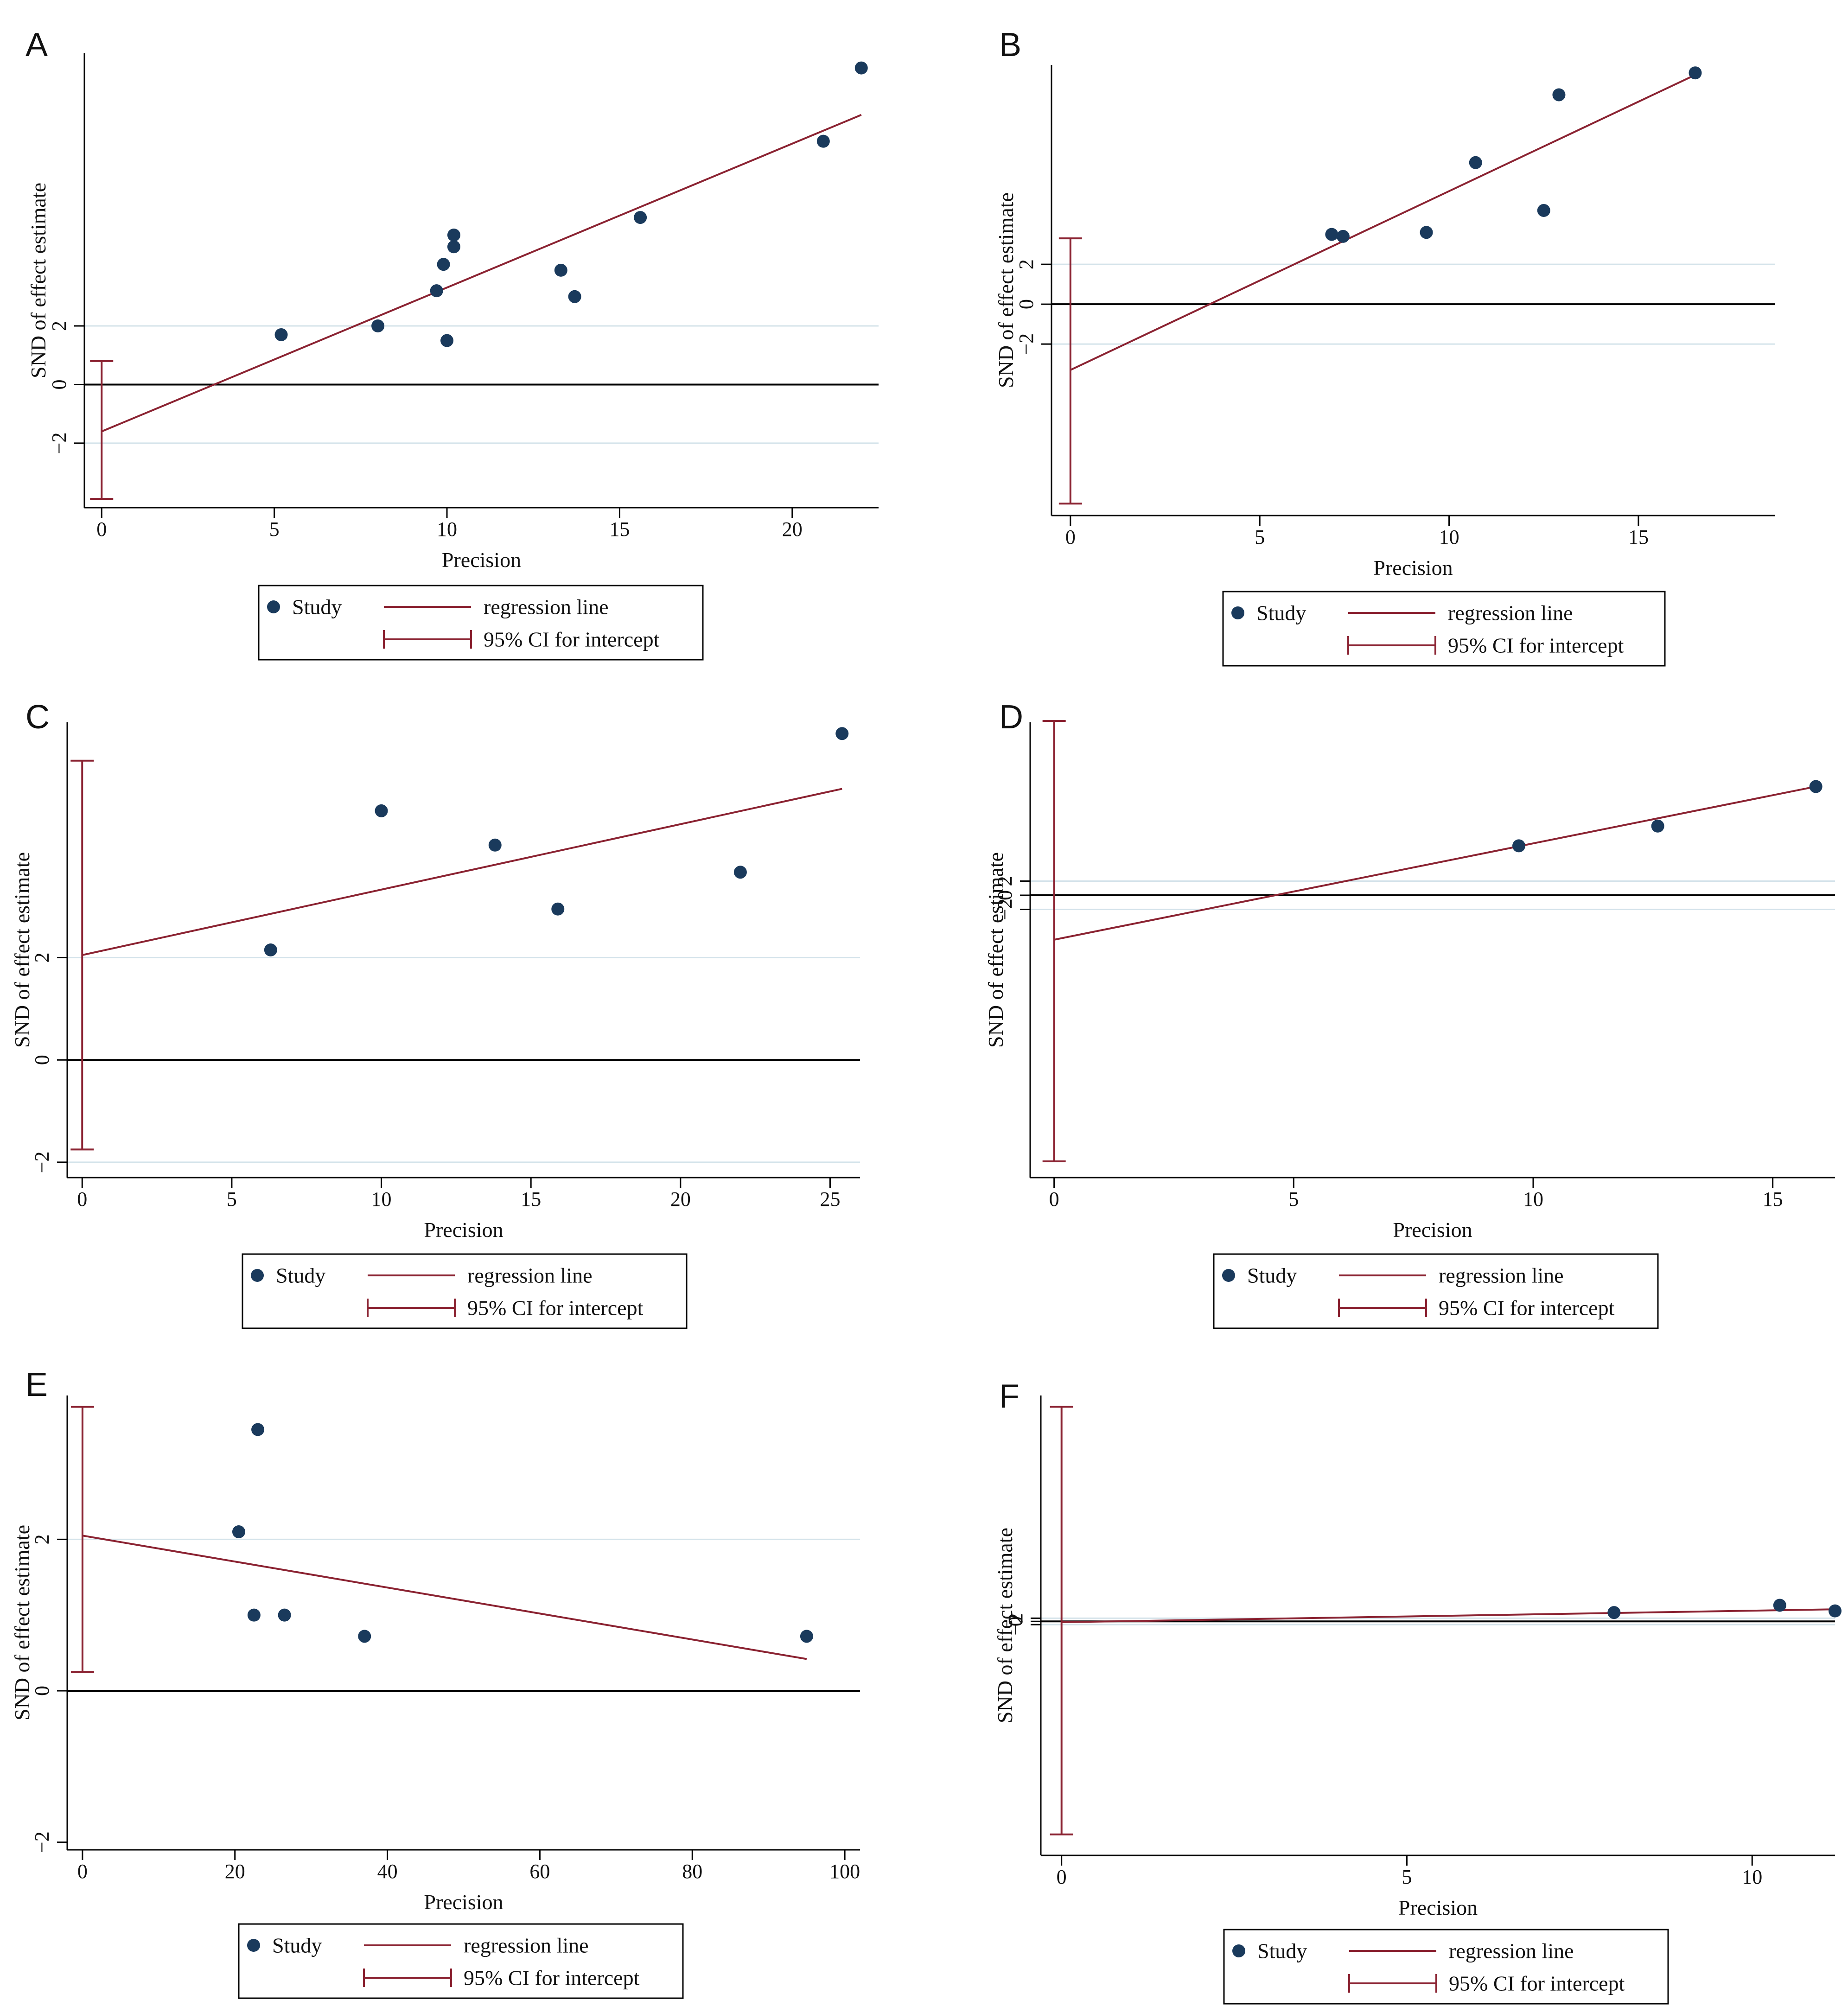 Image resolution: width=1848 pixels, height=2007 pixels. I want to click on panel-letter: E, so click(37, 1384).